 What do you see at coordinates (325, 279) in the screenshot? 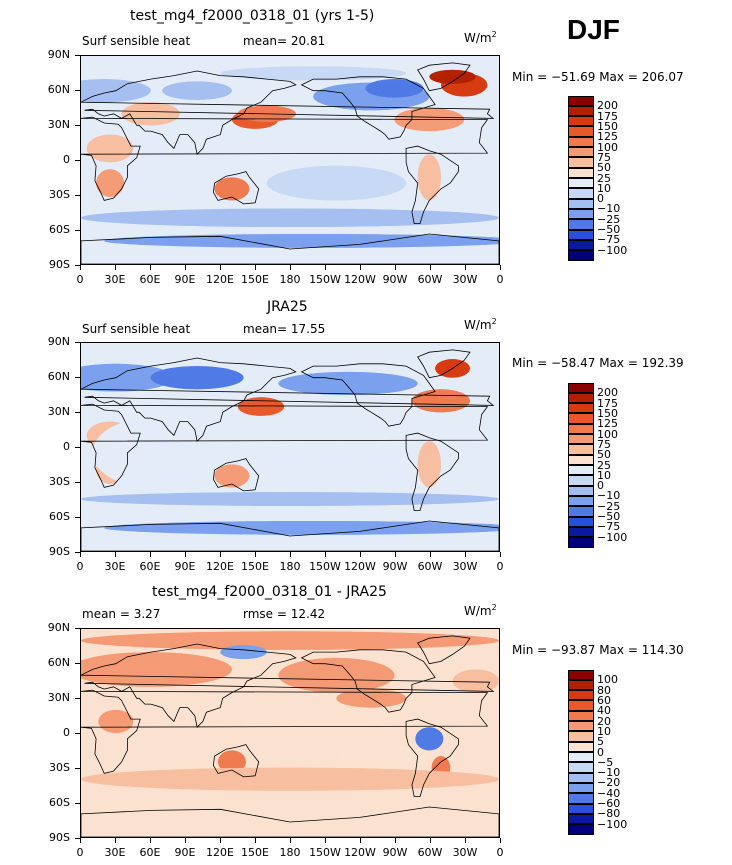
I see `lon-tick-label: 150W` at bounding box center [325, 279].